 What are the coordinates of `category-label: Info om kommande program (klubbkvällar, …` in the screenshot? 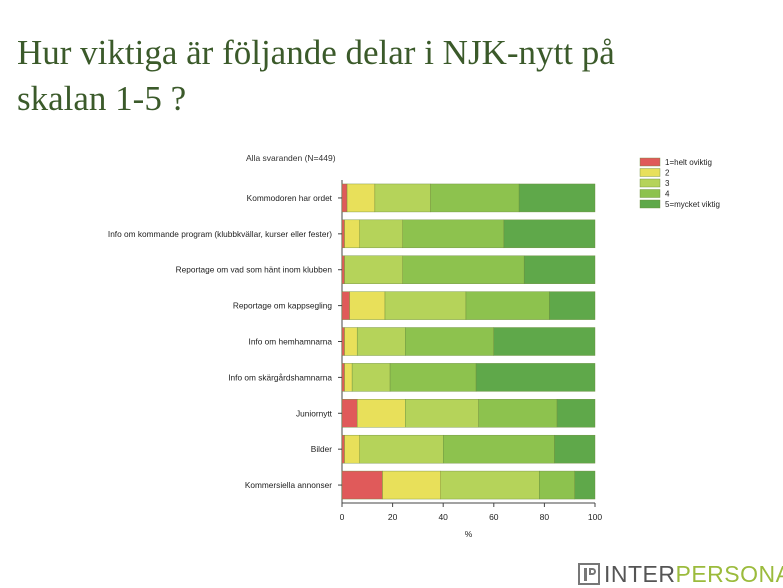 It's located at (220, 234).